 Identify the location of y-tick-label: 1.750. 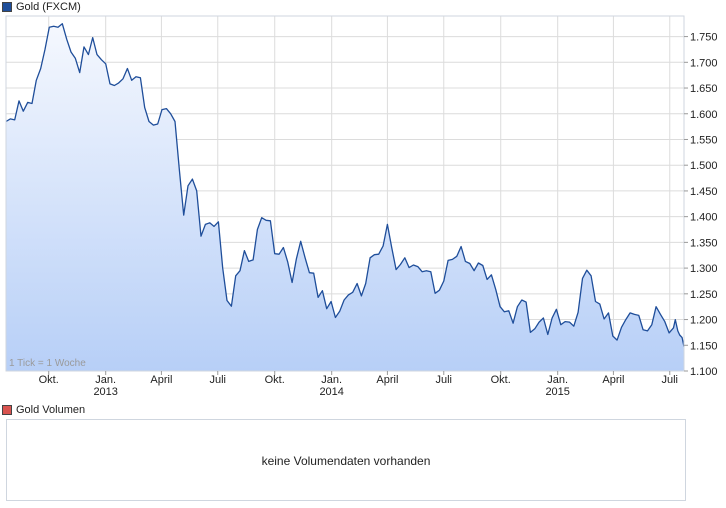
(704, 38).